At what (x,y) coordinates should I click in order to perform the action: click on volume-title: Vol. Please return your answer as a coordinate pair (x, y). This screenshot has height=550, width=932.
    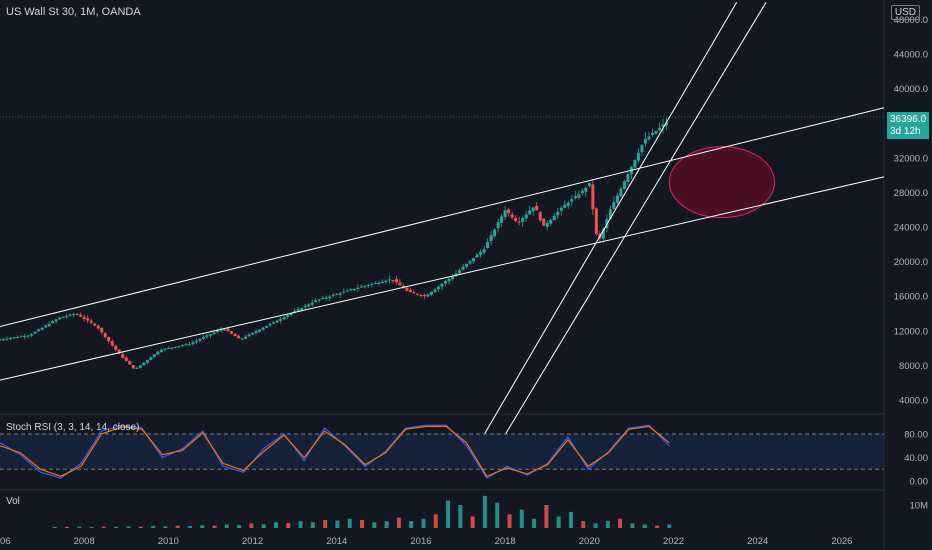
    Looking at the image, I should click on (13, 501).